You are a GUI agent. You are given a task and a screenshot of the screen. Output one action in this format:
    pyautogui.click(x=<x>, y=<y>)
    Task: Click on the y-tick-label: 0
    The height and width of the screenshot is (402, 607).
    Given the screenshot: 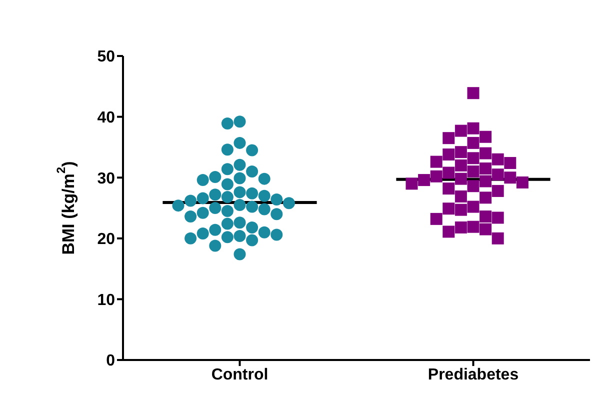 What is the action you would take?
    pyautogui.click(x=111, y=361)
    